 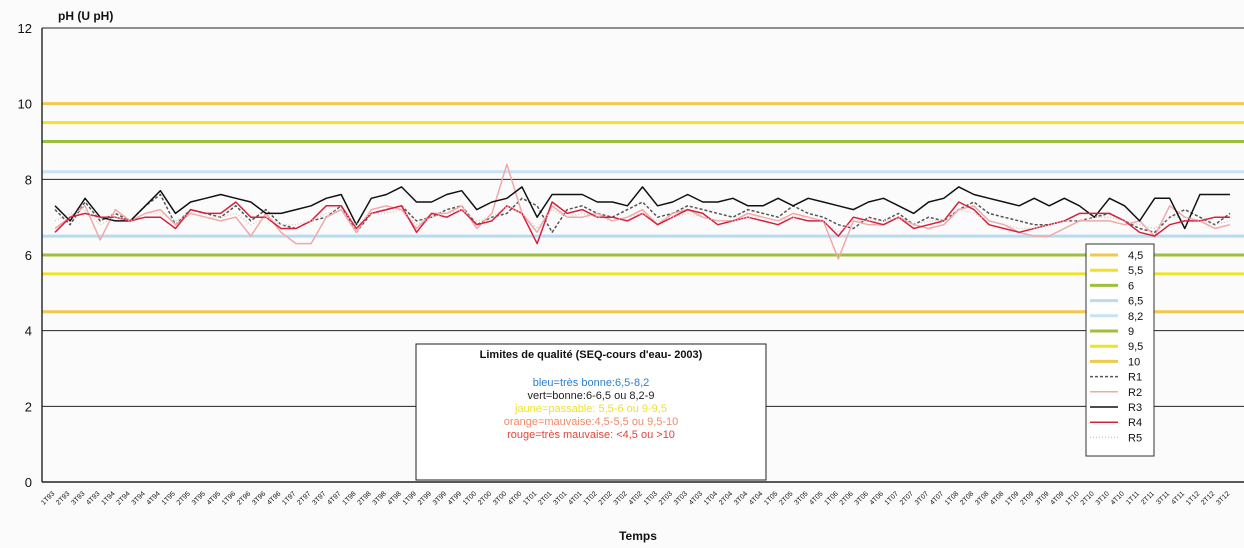 What do you see at coordinates (1133, 498) in the screenshot?
I see `x-tick-label: 1T11` at bounding box center [1133, 498].